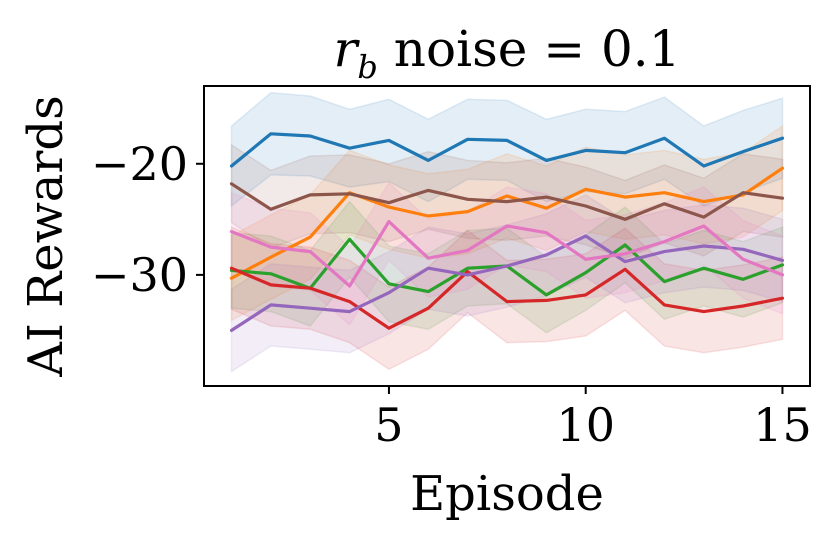 This screenshot has height=543, width=831. I want to click on series-blue-line, so click(507, 150).